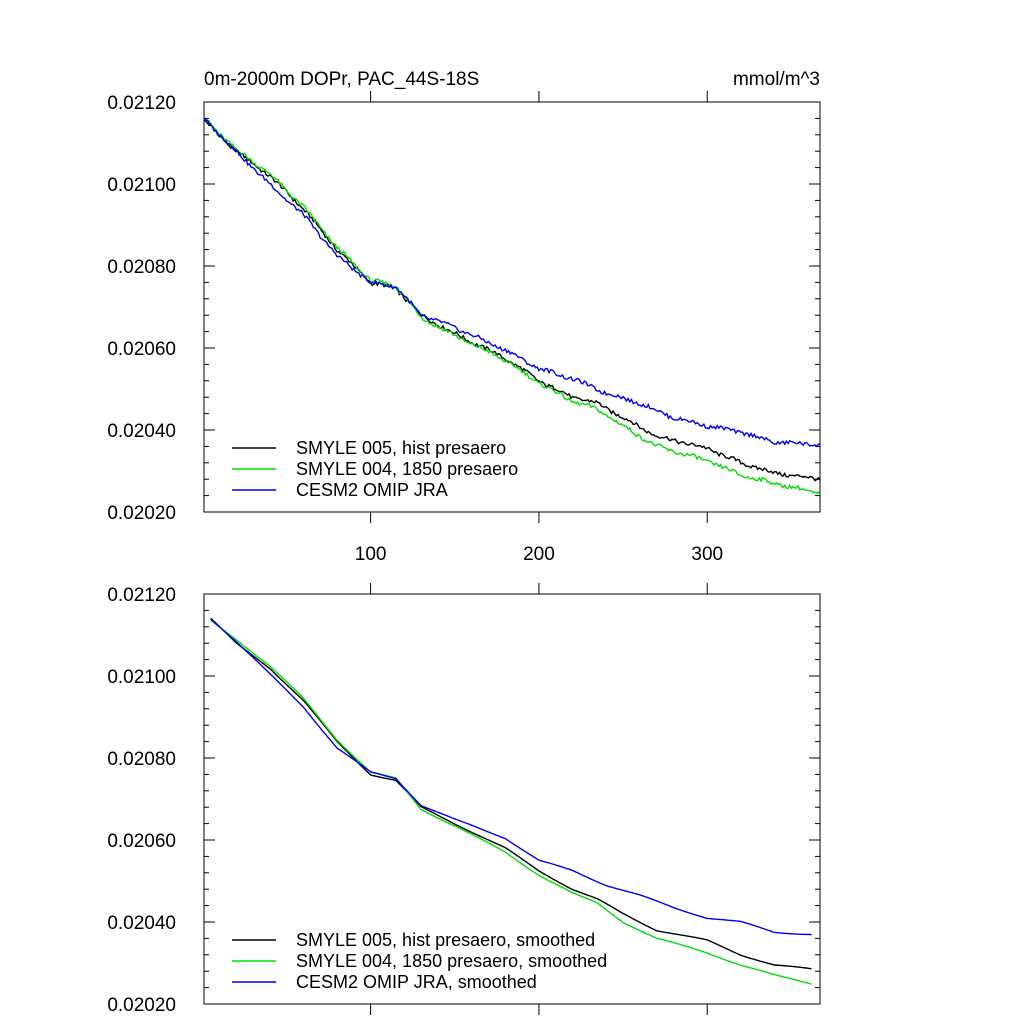 This screenshot has width=1024, height=1024. Describe the element at coordinates (372, 490) in the screenshot. I see `legend-entry-2: CESM2 OMIP JRA` at that location.